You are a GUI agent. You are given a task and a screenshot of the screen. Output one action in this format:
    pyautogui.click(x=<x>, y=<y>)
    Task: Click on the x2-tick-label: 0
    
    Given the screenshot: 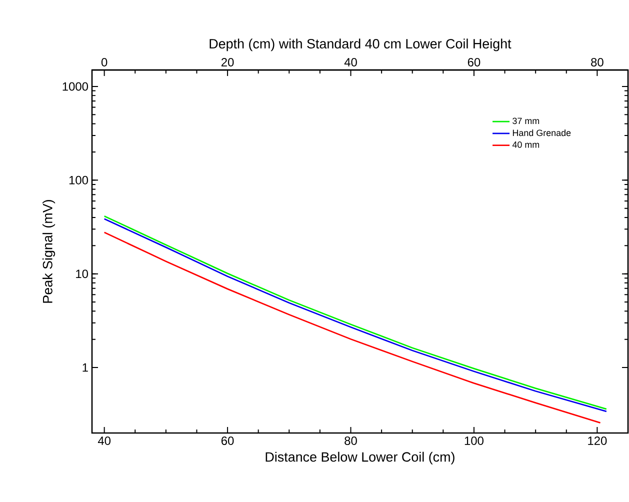 What is the action you would take?
    pyautogui.click(x=104, y=62)
    